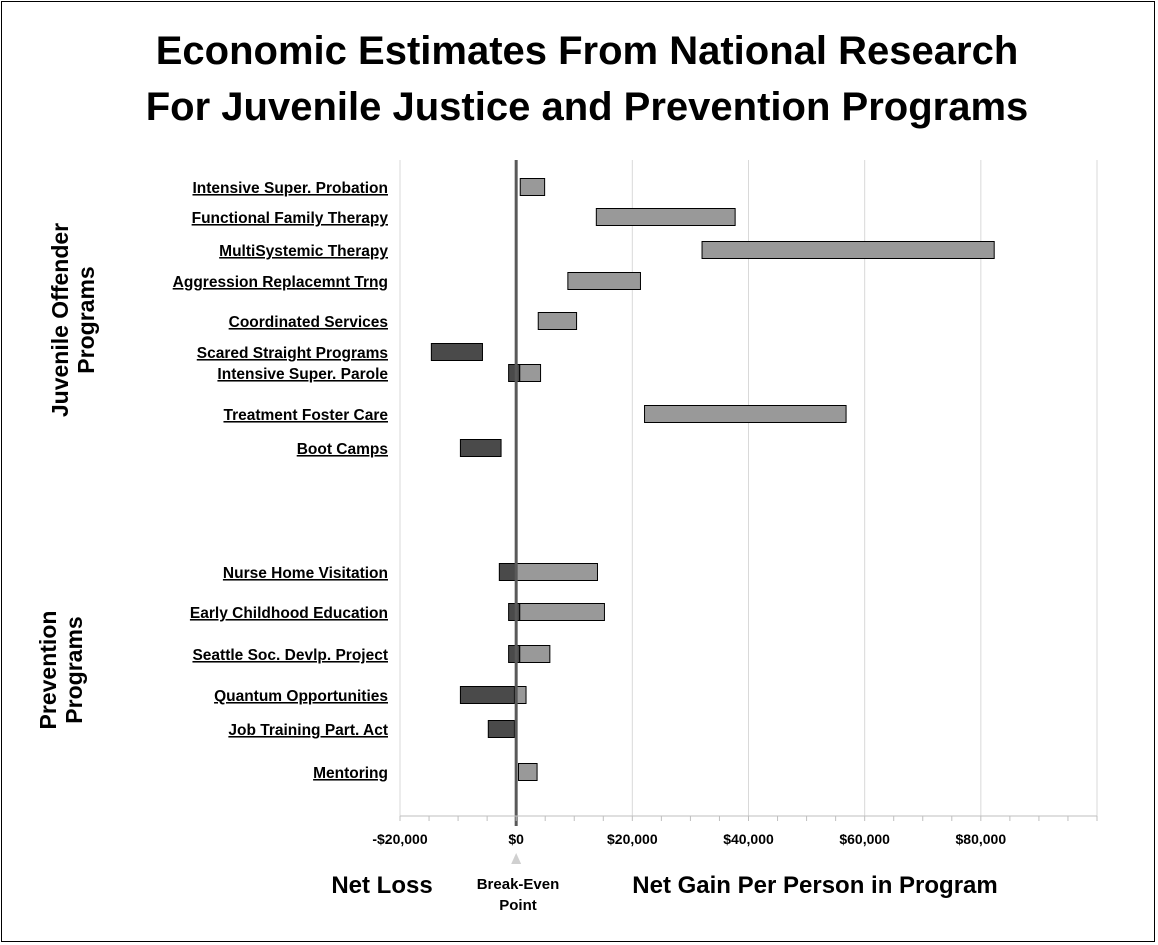 This screenshot has width=1158, height=945. Describe the element at coordinates (399, 839) in the screenshot. I see `x-tick-label: -$20,000` at that location.